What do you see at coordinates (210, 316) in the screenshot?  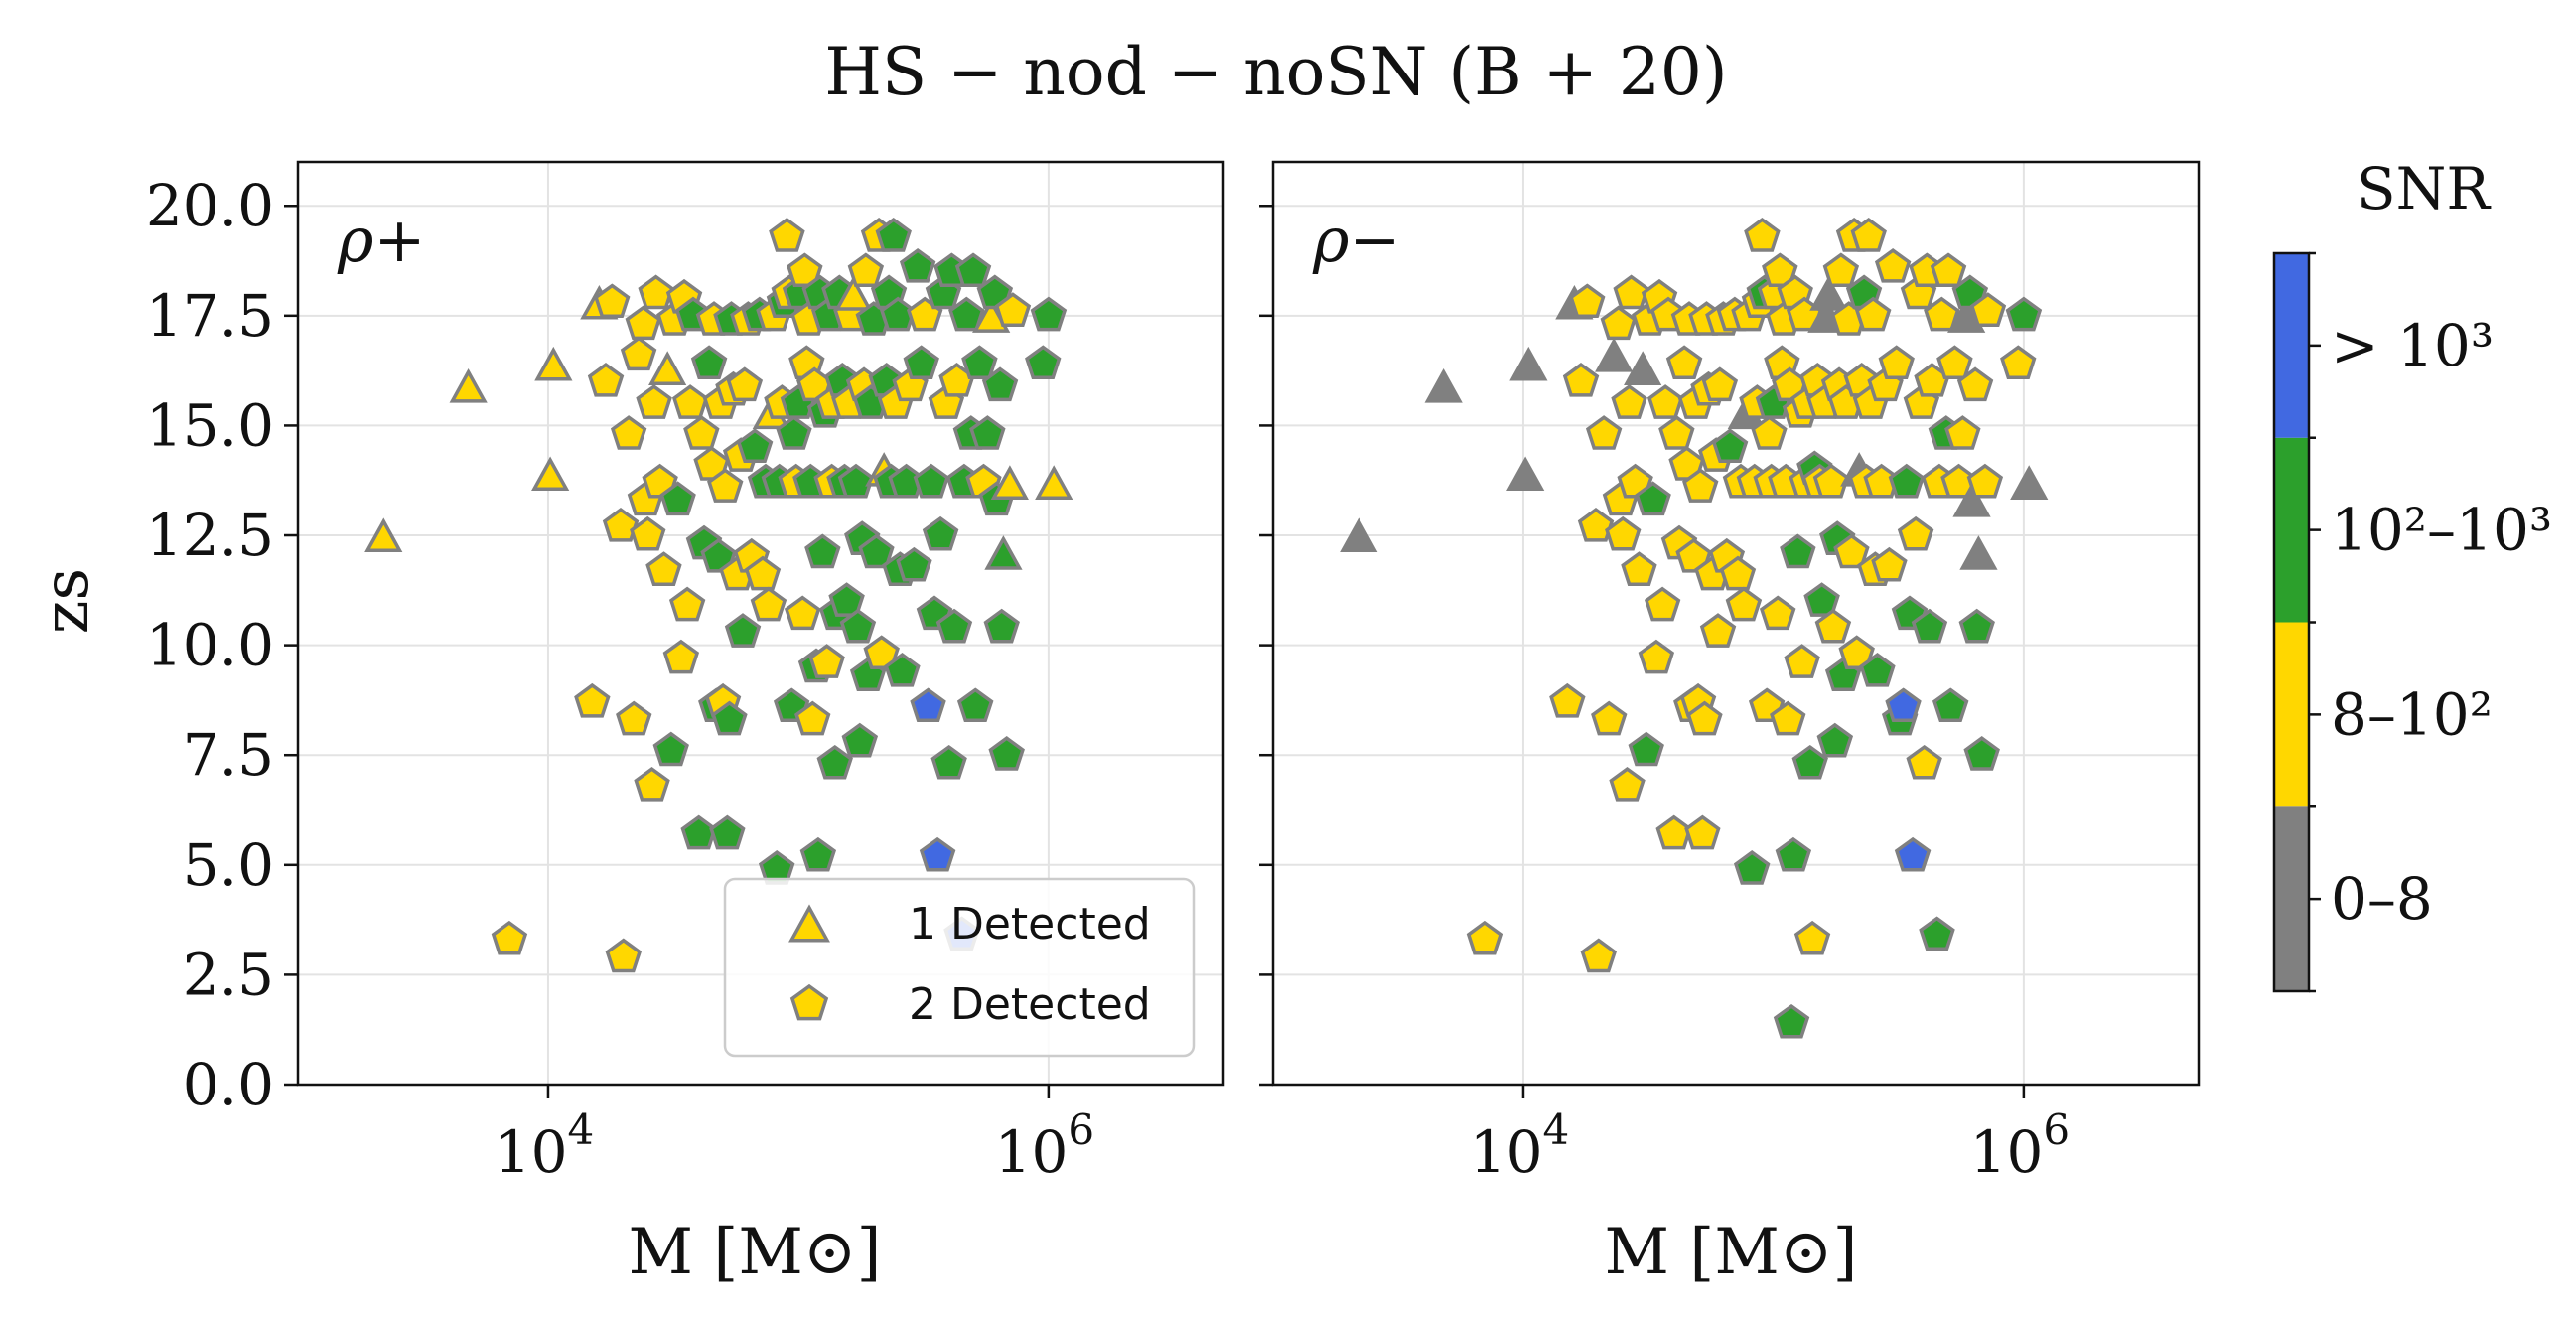 I see `y-tick-label: 17.5` at bounding box center [210, 316].